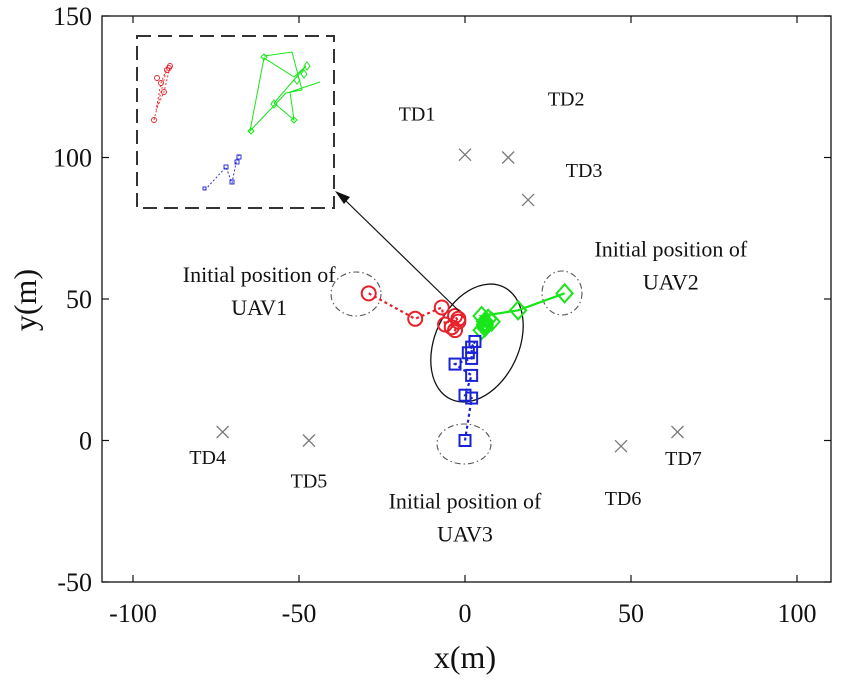 This screenshot has height=680, width=841. I want to click on series-uav1, so click(413, 312).